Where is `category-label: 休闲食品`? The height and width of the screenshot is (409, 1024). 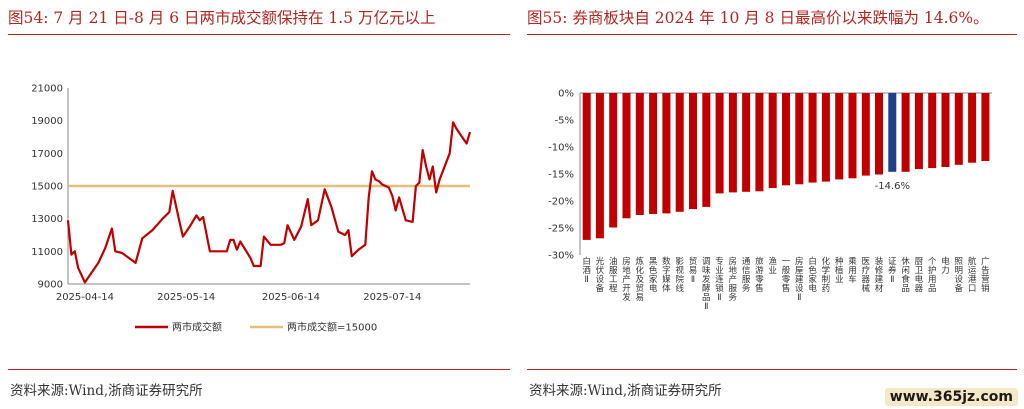 category-label: 休闲食品 is located at coordinates (905, 275).